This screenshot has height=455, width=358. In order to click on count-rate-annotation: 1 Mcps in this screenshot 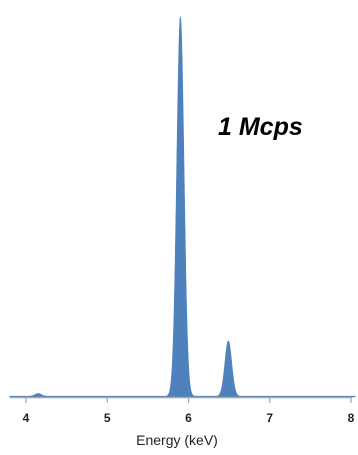, I will do `click(260, 127)`.